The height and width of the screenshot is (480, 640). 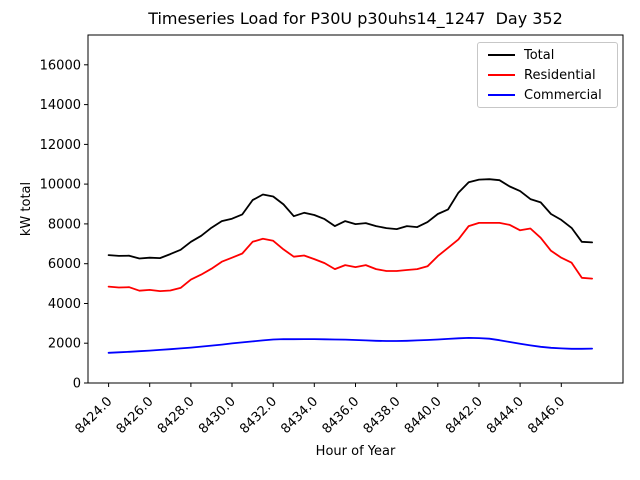 What do you see at coordinates (341, 415) in the screenshot?
I see `x-tick-label: 8436.0` at bounding box center [341, 415].